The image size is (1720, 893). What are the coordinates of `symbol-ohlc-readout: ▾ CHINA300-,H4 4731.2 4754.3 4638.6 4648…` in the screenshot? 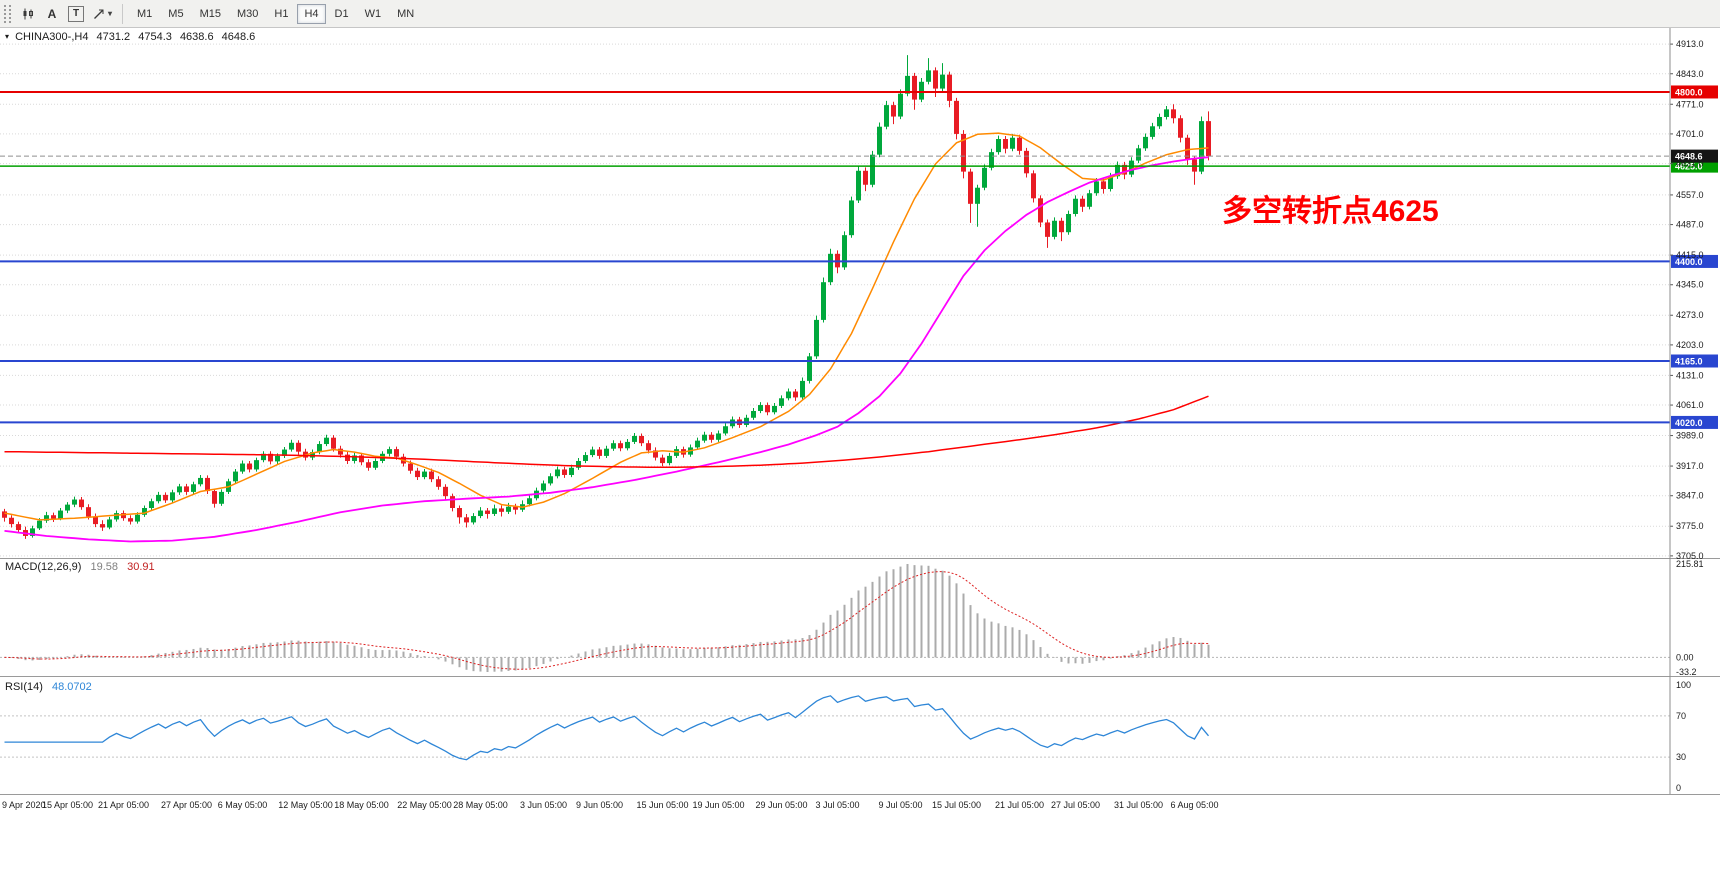 It's located at (130, 37).